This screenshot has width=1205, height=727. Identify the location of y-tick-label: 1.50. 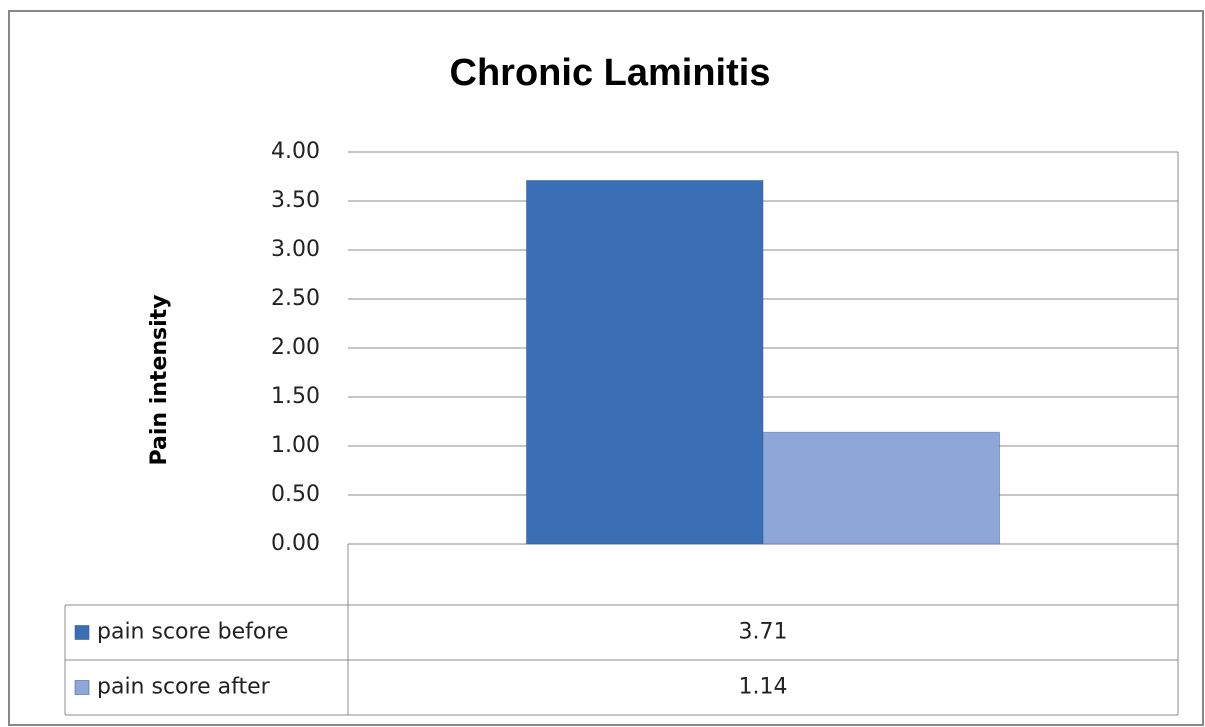
(295, 396).